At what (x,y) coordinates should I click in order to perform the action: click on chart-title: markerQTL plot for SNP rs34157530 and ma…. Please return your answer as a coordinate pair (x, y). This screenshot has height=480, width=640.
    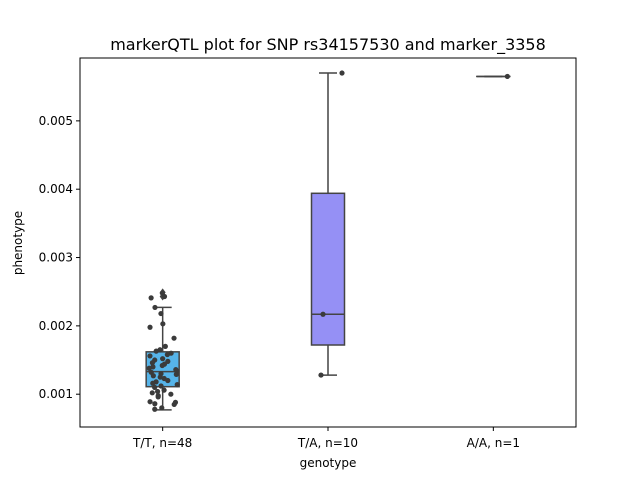
    Looking at the image, I should click on (328, 45).